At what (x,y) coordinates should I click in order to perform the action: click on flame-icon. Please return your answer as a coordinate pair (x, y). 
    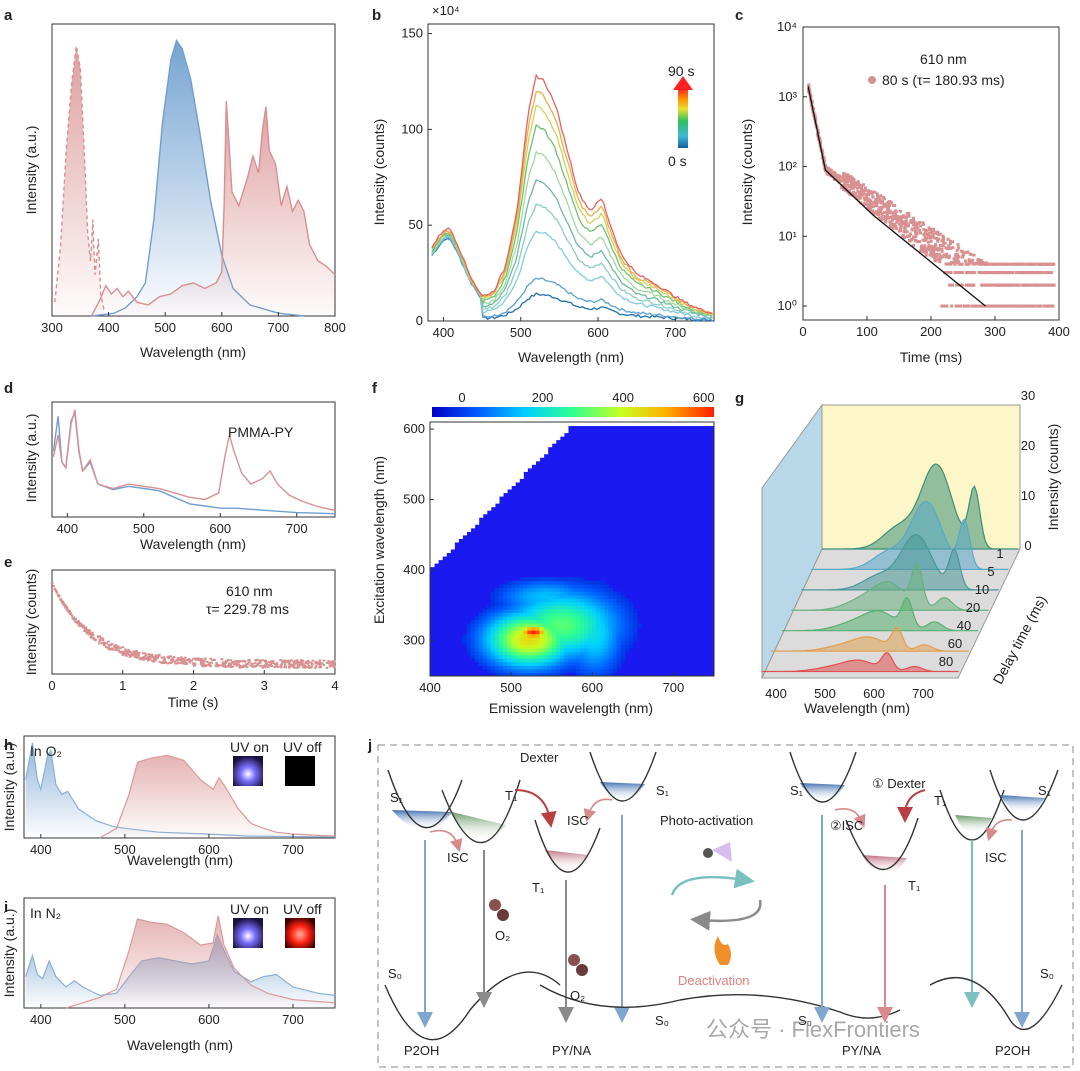
    Looking at the image, I should click on (722, 950).